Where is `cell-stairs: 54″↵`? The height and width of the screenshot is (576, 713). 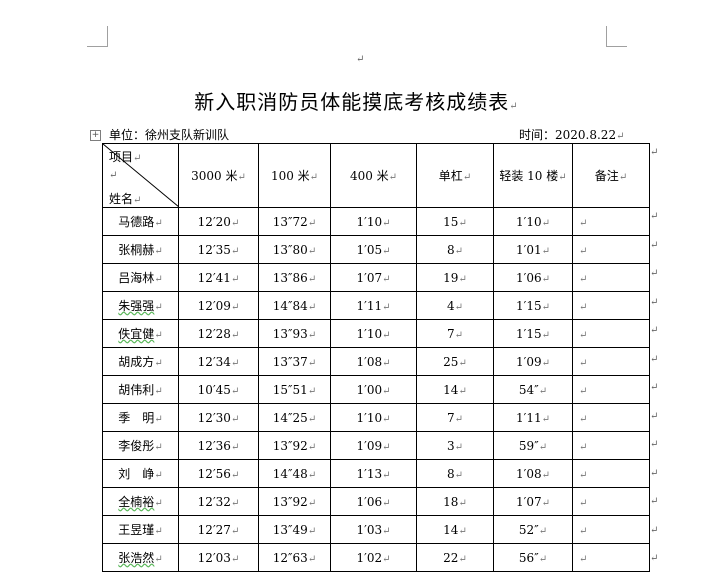
cell-stairs: 54″↵ is located at coordinates (533, 389).